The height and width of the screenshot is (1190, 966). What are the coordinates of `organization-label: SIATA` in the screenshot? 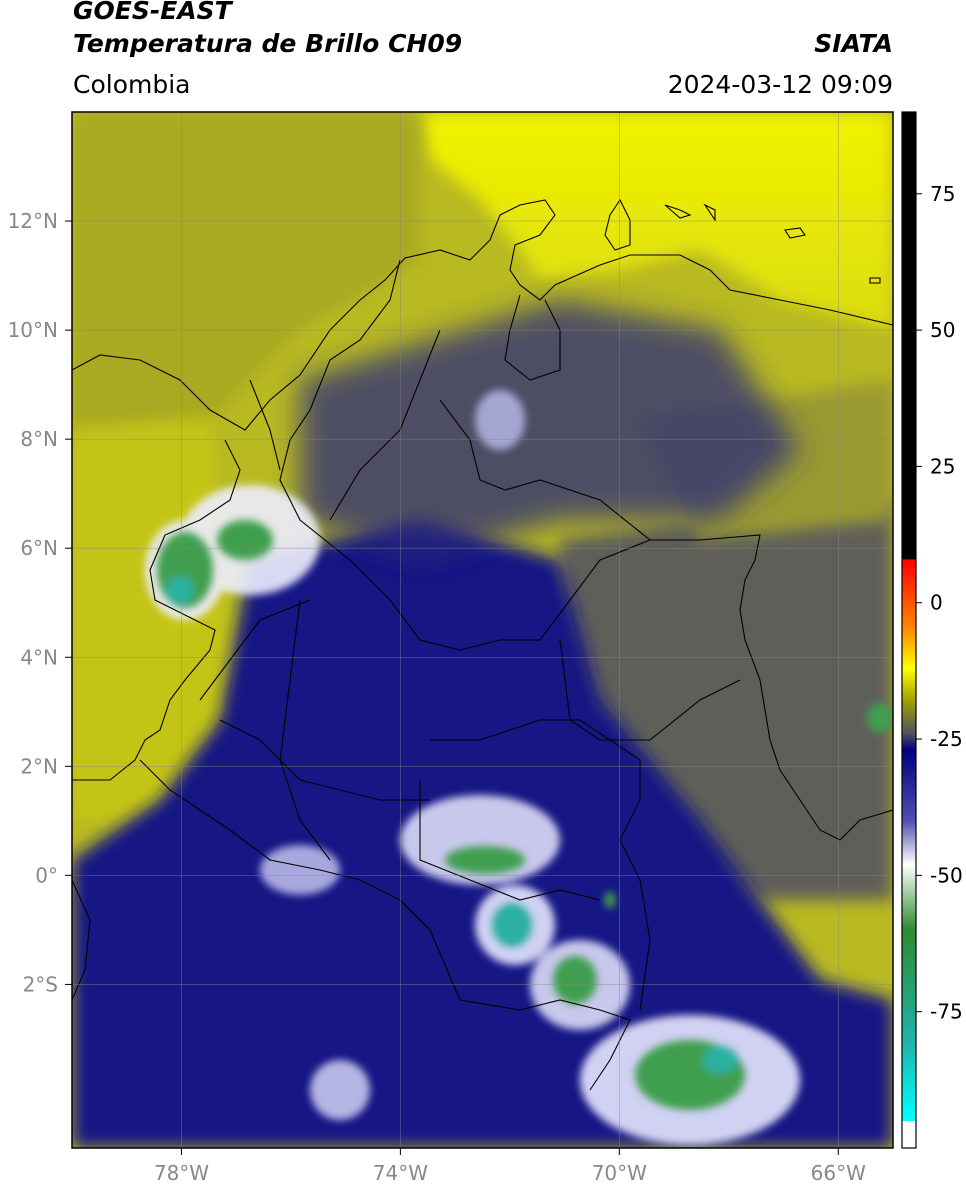 It's located at (853, 43).